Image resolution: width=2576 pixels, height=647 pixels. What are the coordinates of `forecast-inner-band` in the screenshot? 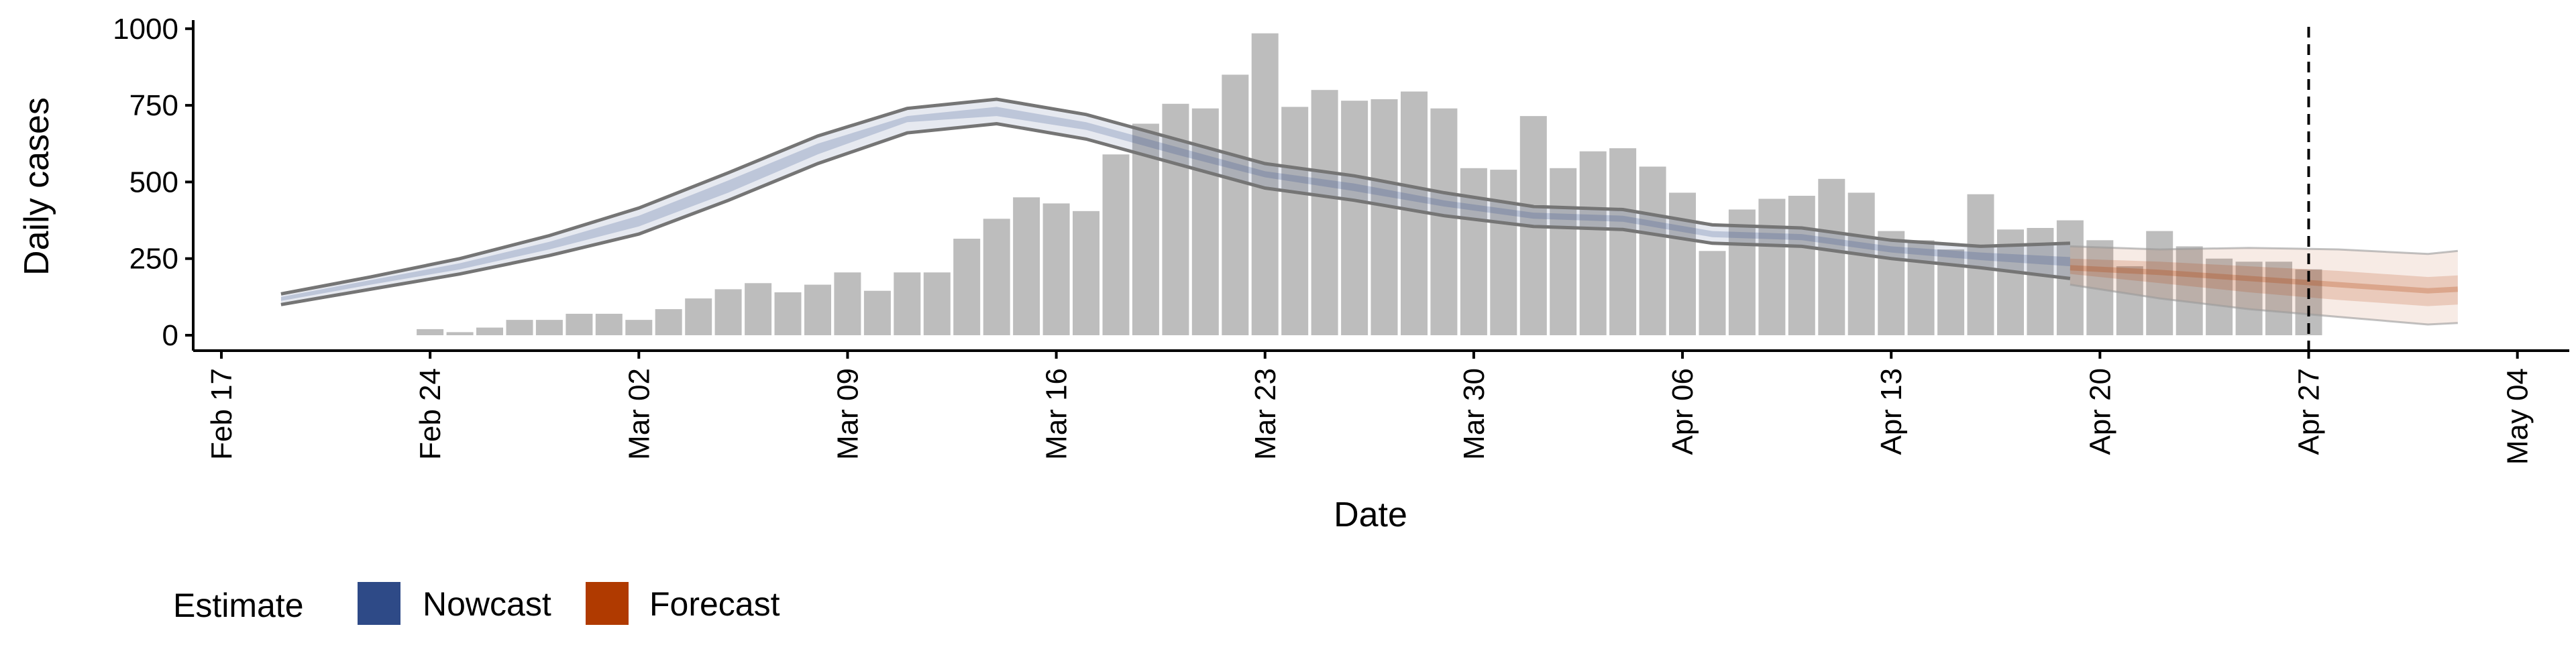 It's located at (2264, 282).